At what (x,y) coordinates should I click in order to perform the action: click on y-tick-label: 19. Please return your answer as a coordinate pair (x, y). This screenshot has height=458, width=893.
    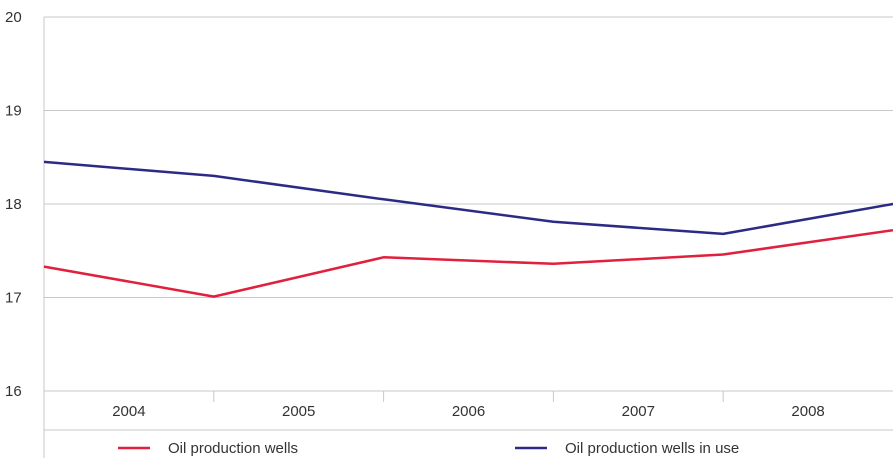
    Looking at the image, I should click on (13, 111).